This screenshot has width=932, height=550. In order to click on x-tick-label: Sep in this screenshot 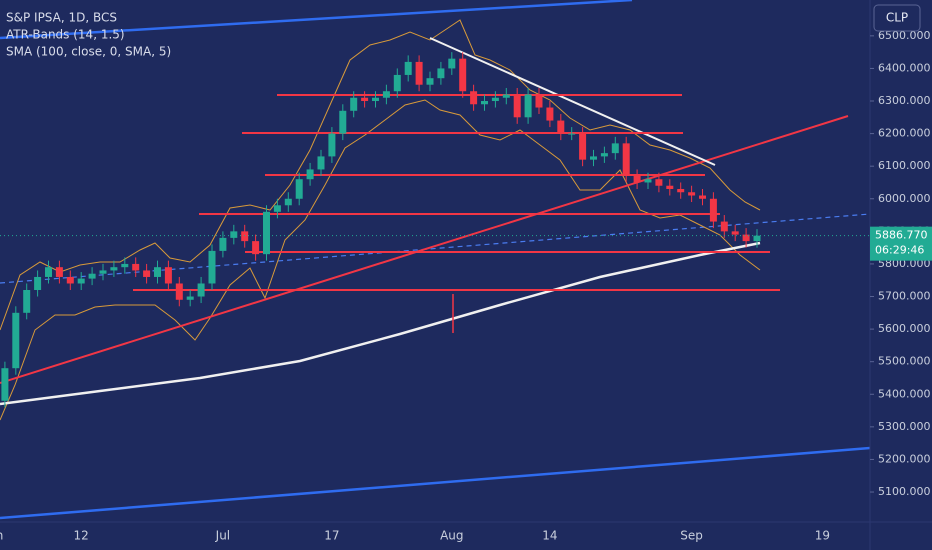, I will do `click(691, 536)`.